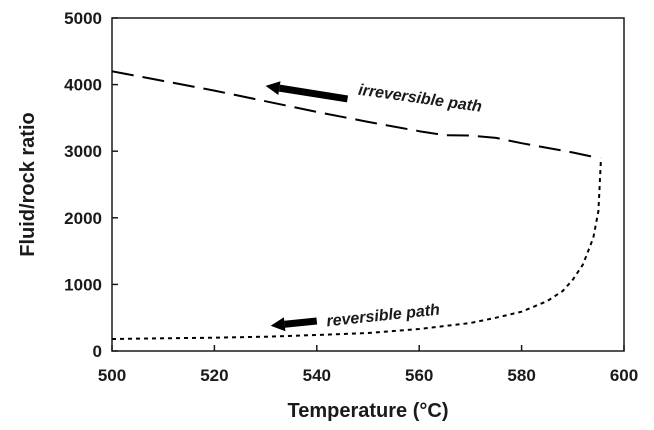  I want to click on y-tick-label: 5000, so click(83, 18).